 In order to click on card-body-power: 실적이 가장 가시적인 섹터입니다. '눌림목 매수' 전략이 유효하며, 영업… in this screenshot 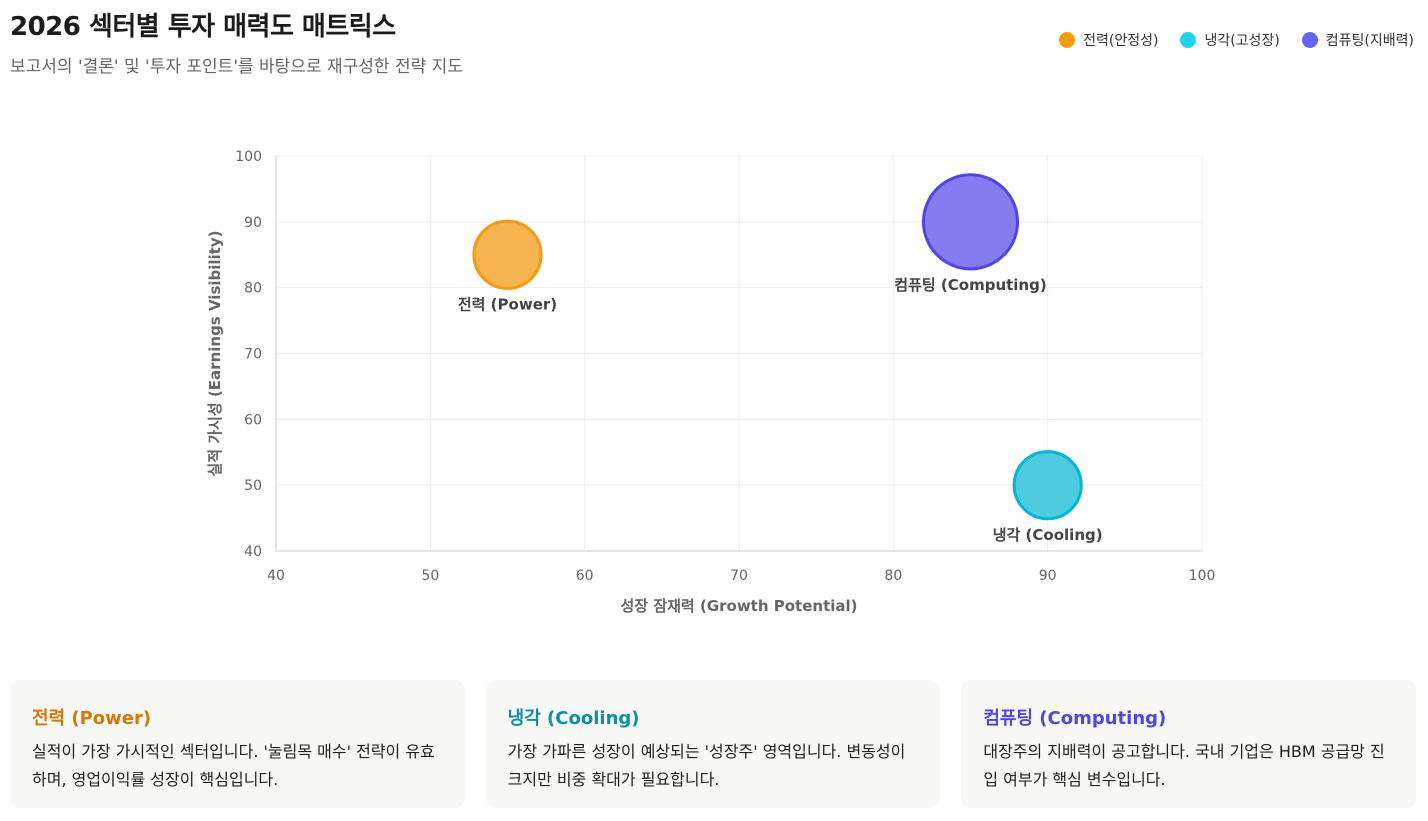, I will do `click(233, 765)`.